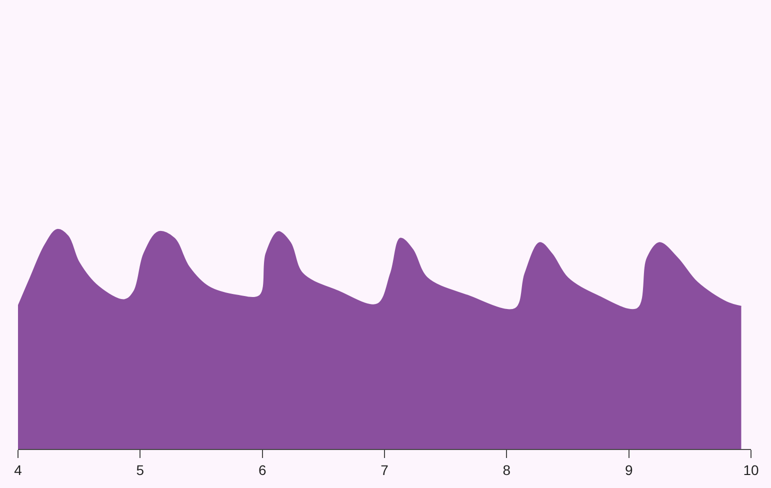 This screenshot has width=771, height=488. Describe the element at coordinates (751, 470) in the screenshot. I see `x-tick-label: 10` at that location.